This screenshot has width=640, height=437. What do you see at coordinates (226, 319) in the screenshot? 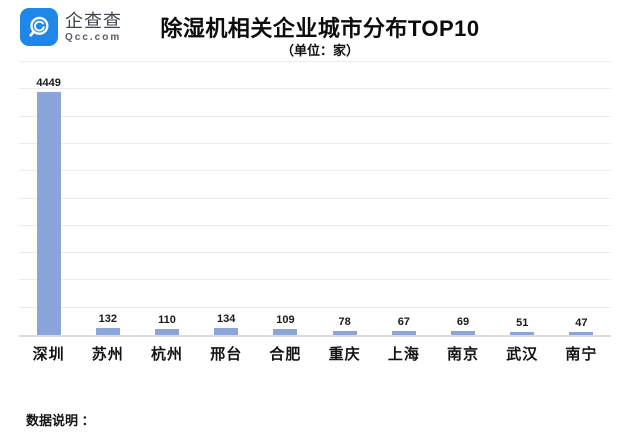
I see `bar-value-label: 134` at bounding box center [226, 319].